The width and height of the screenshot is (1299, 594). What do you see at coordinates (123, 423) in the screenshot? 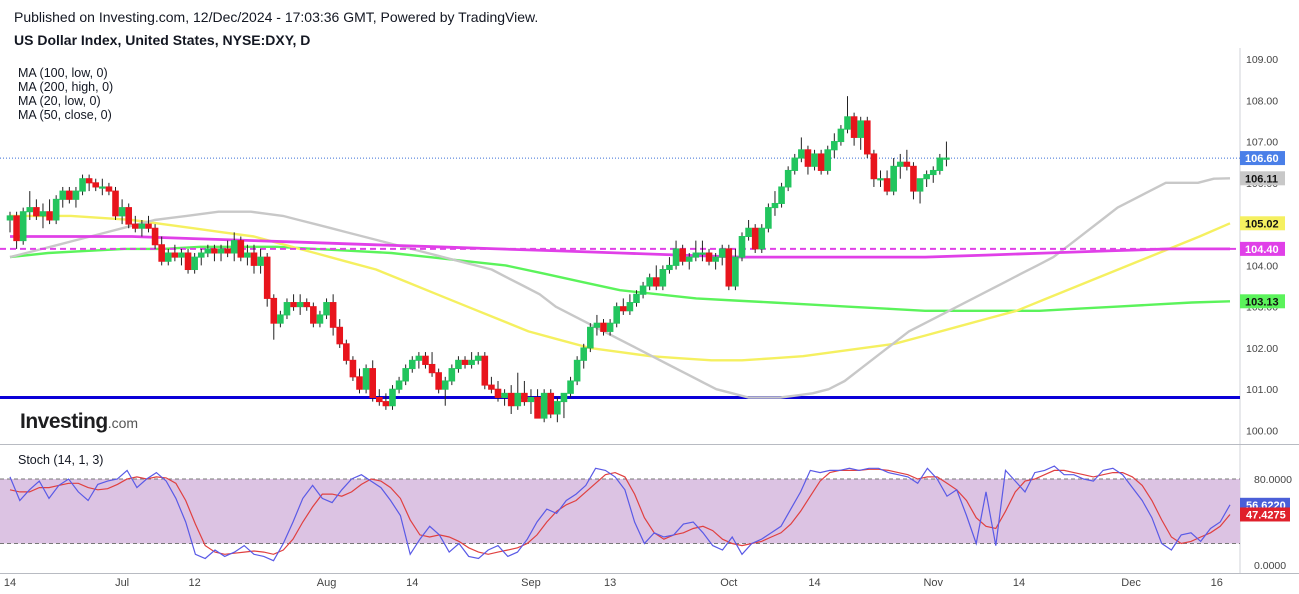
I see `logo-suffix: .com` at bounding box center [123, 423].